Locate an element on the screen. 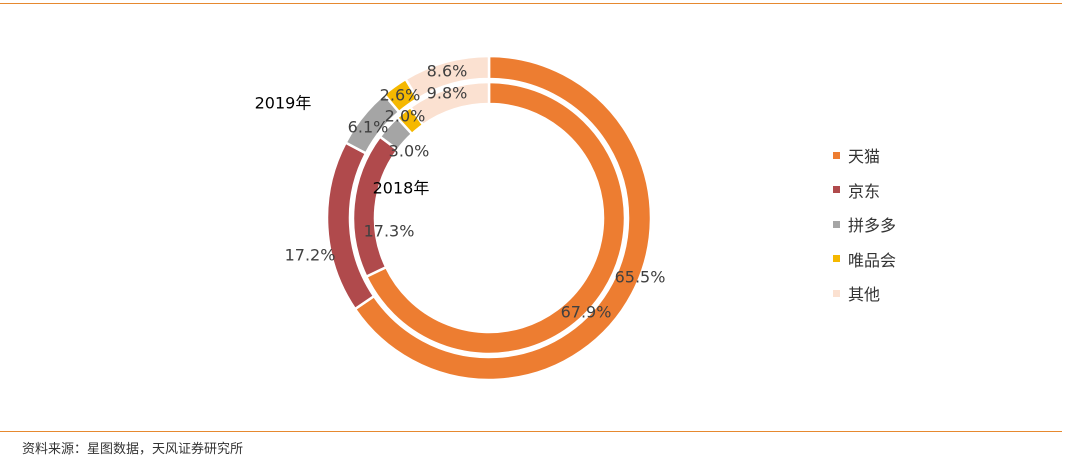  legend-label: 唯品会 is located at coordinates (872, 260).